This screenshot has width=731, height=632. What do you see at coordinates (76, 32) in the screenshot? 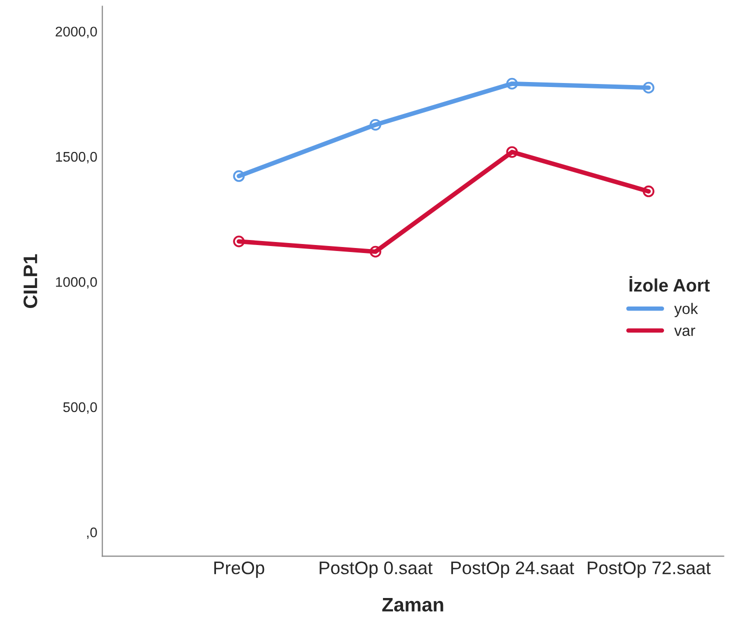
I see `y-tick-label: 2000,0` at bounding box center [76, 32].